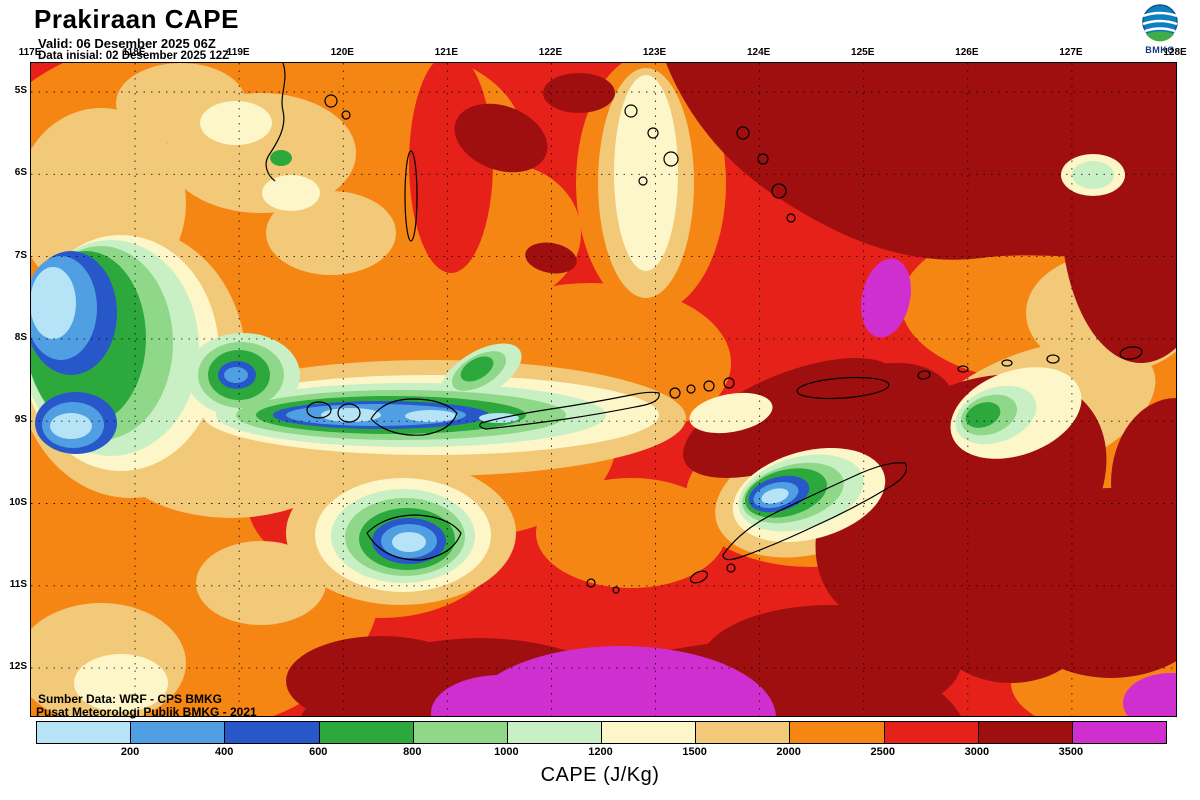  Describe the element at coordinates (18, 667) in the screenshot. I see `lat-label: 12S` at that location.